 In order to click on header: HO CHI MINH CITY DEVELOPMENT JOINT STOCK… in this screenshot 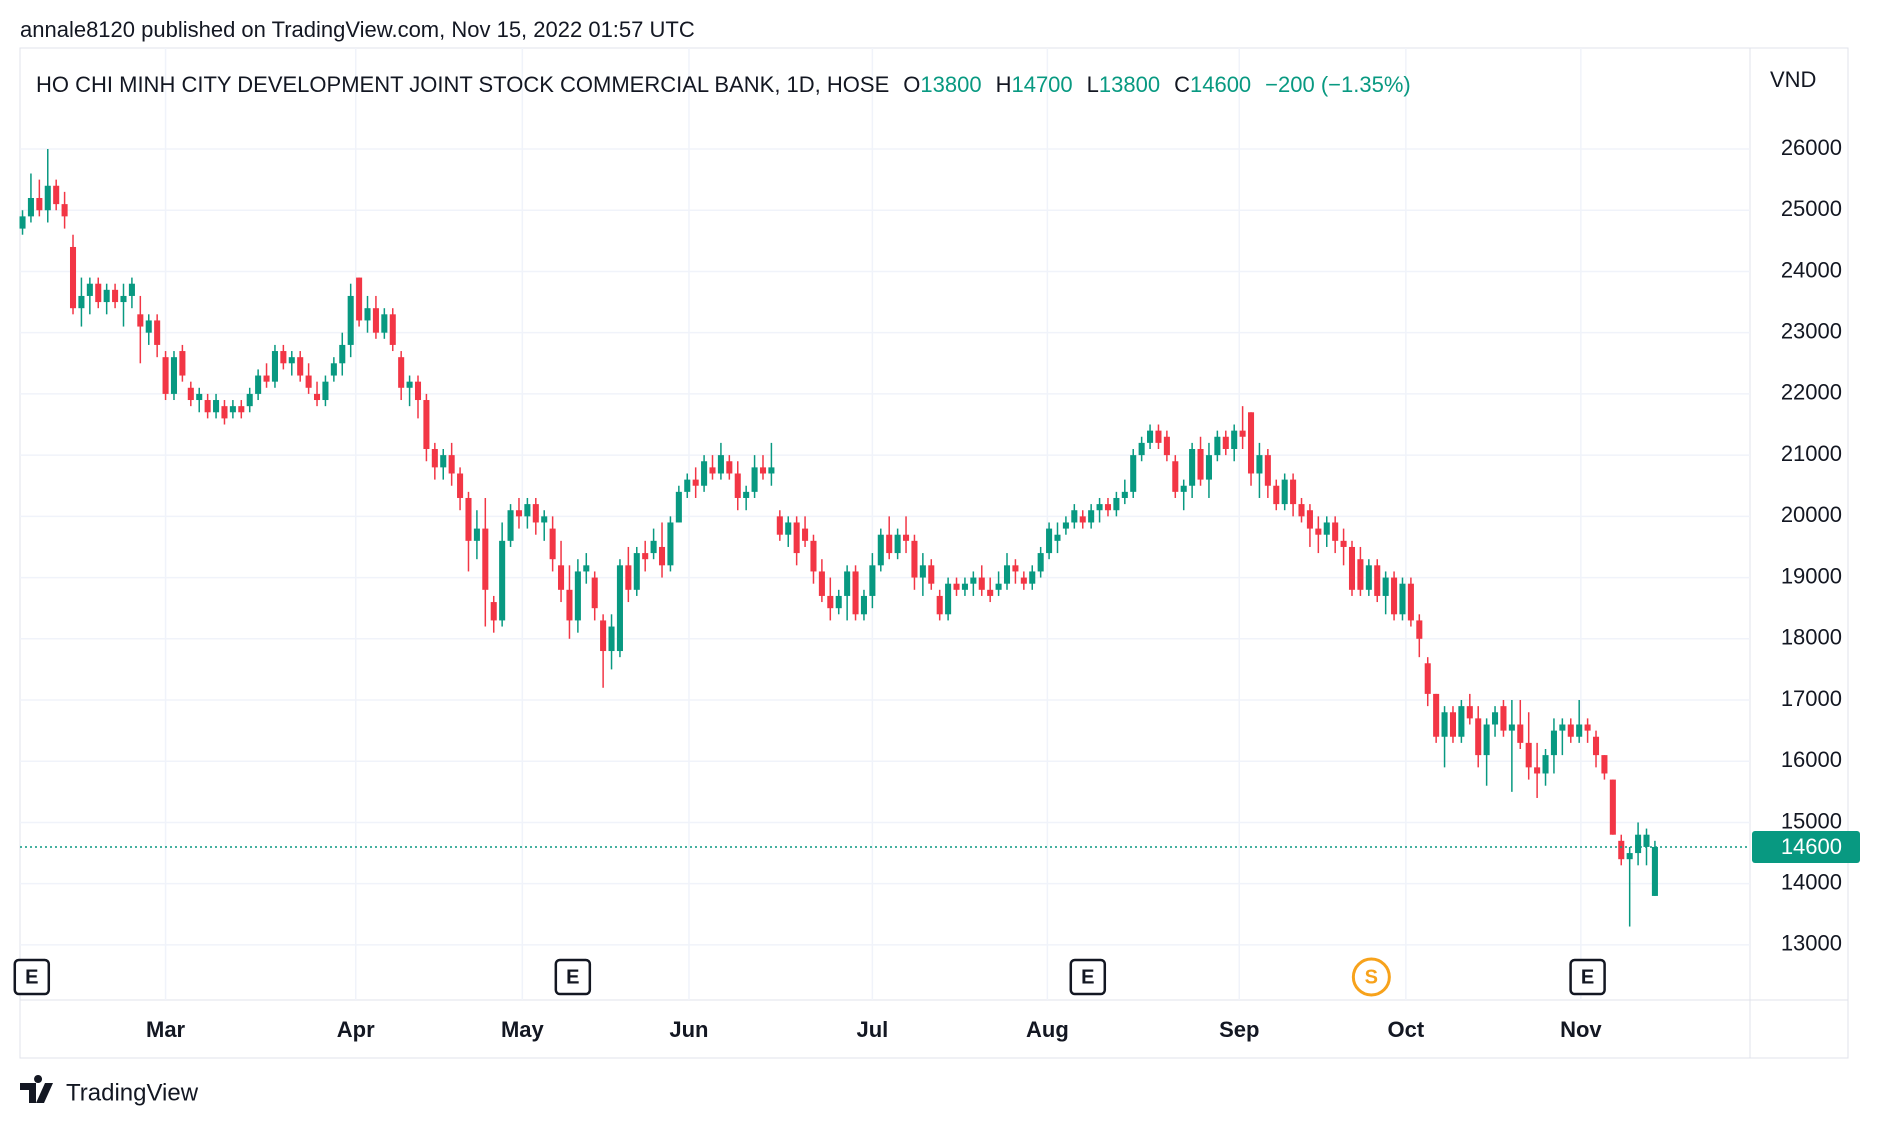, I will do `click(723, 84)`.